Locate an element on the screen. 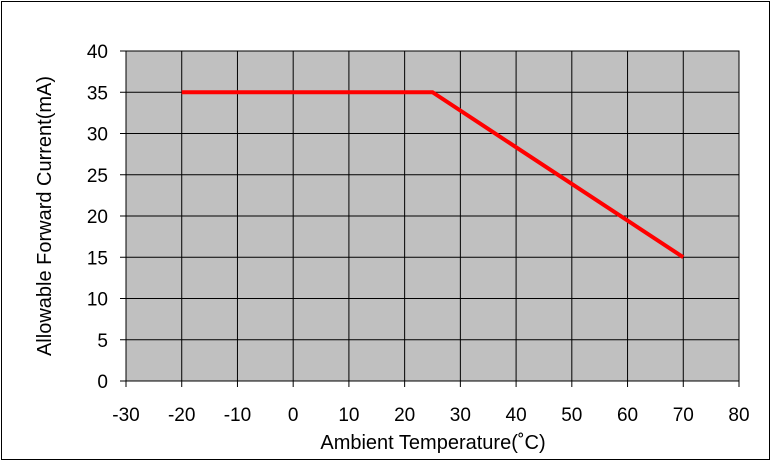 The height and width of the screenshot is (466, 773). y-tick-label: 30 is located at coordinates (97, 135).